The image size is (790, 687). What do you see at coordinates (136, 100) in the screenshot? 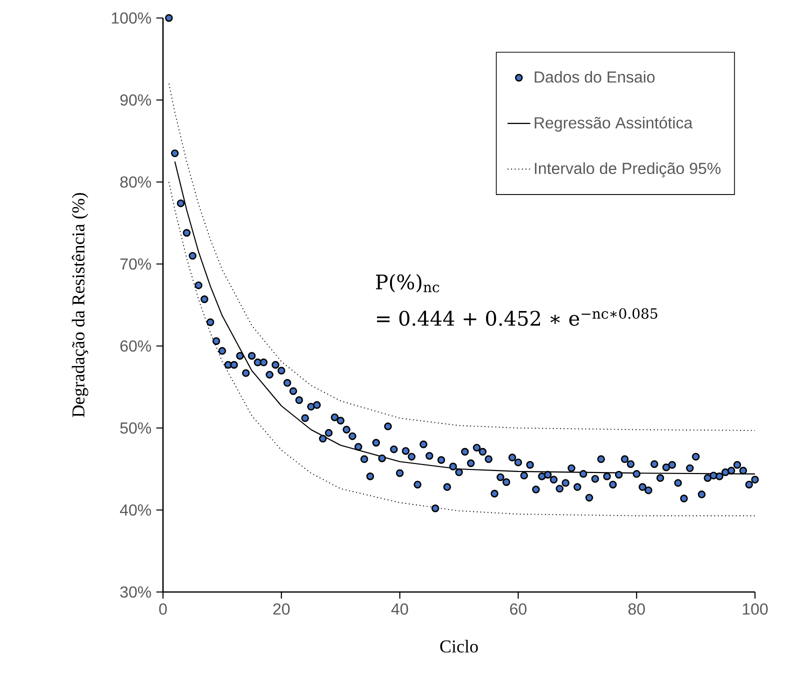
I see `y-tick-label: 90%` at bounding box center [136, 100].